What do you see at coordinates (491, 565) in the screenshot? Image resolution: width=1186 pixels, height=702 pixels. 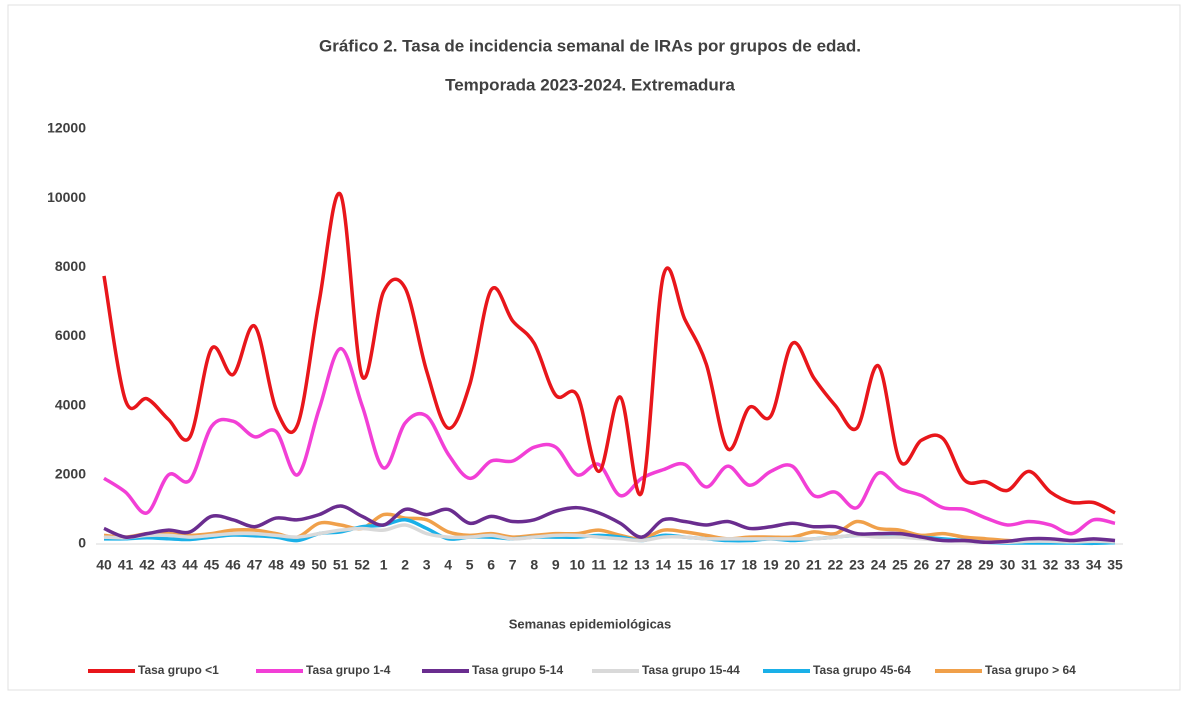 I see `x-tick-label: 6` at bounding box center [491, 565].